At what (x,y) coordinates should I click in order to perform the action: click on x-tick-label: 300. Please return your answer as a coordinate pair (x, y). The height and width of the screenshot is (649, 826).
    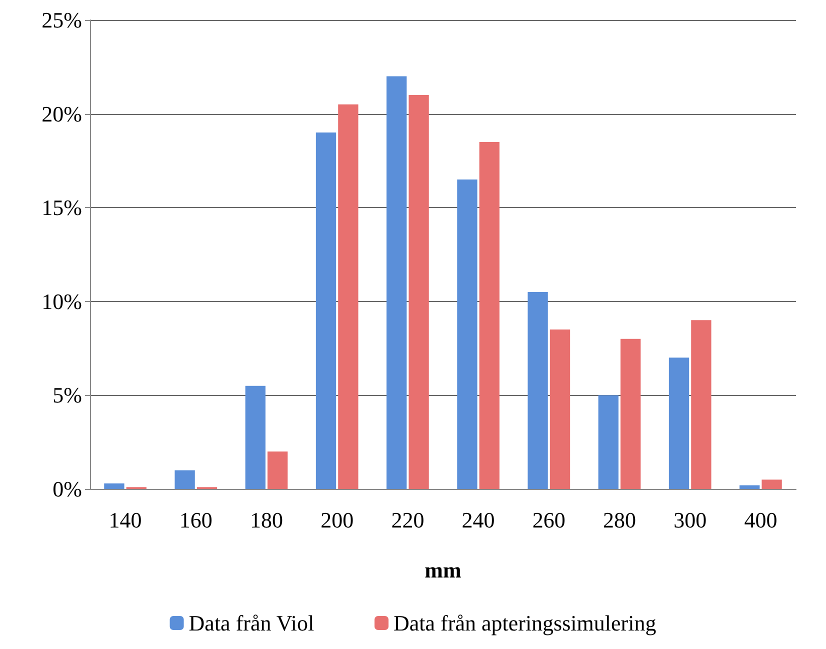
    Looking at the image, I should click on (690, 520).